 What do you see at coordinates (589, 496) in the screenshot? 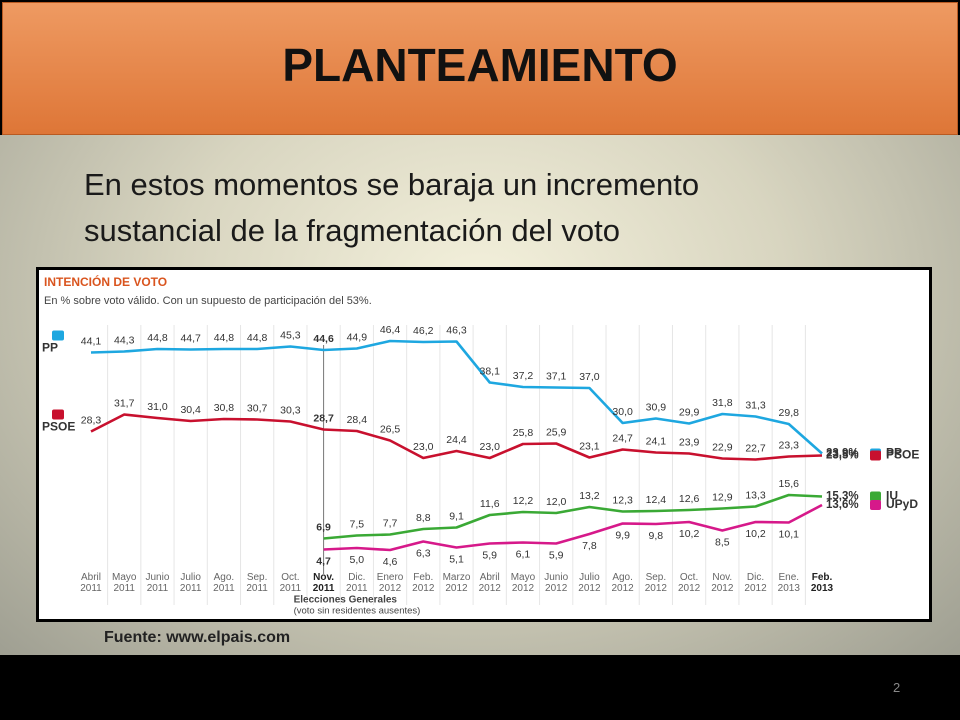
I see `data-label: 13,2` at bounding box center [589, 496].